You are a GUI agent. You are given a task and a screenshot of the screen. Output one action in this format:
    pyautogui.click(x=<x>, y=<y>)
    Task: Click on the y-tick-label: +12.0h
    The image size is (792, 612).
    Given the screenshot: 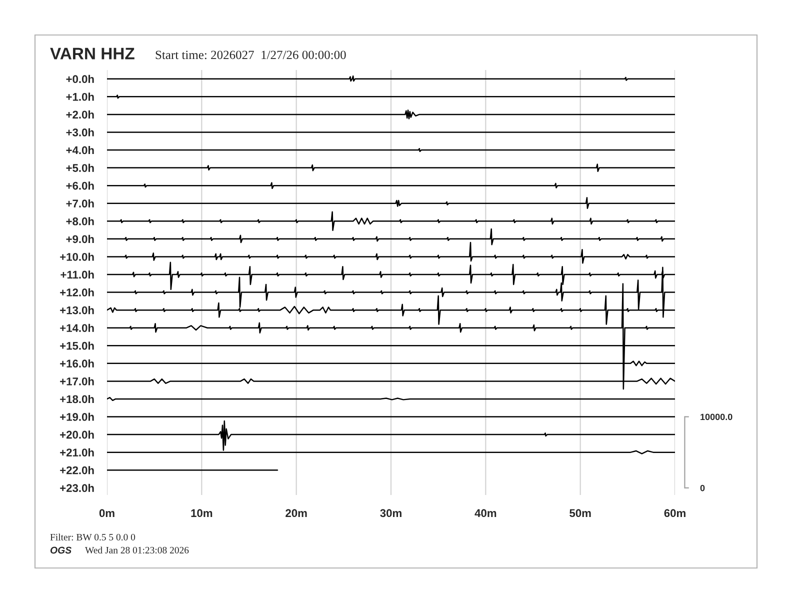 What is the action you would take?
    pyautogui.click(x=77, y=292)
    